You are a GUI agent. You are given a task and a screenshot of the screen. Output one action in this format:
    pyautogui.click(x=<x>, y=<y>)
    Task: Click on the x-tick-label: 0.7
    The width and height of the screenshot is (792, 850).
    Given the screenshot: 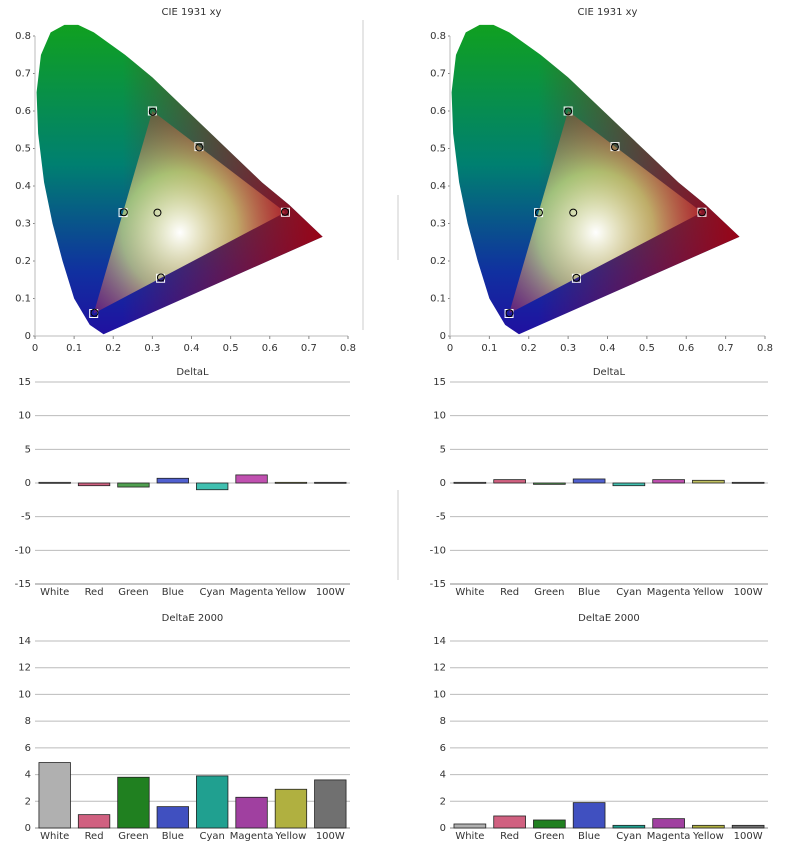 What is the action you would take?
    pyautogui.click(x=726, y=348)
    